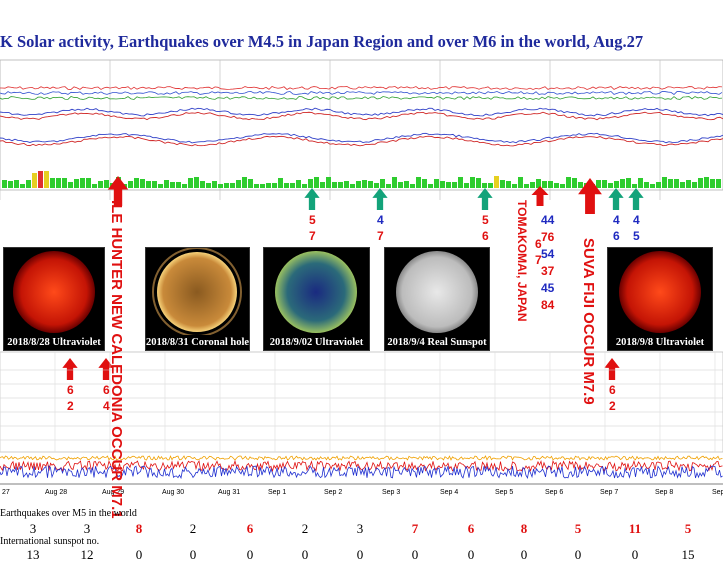 This screenshot has width=723, height=565. What do you see at coordinates (277, 492) in the screenshot?
I see `axis-tick-label: Sep 1` at bounding box center [277, 492].